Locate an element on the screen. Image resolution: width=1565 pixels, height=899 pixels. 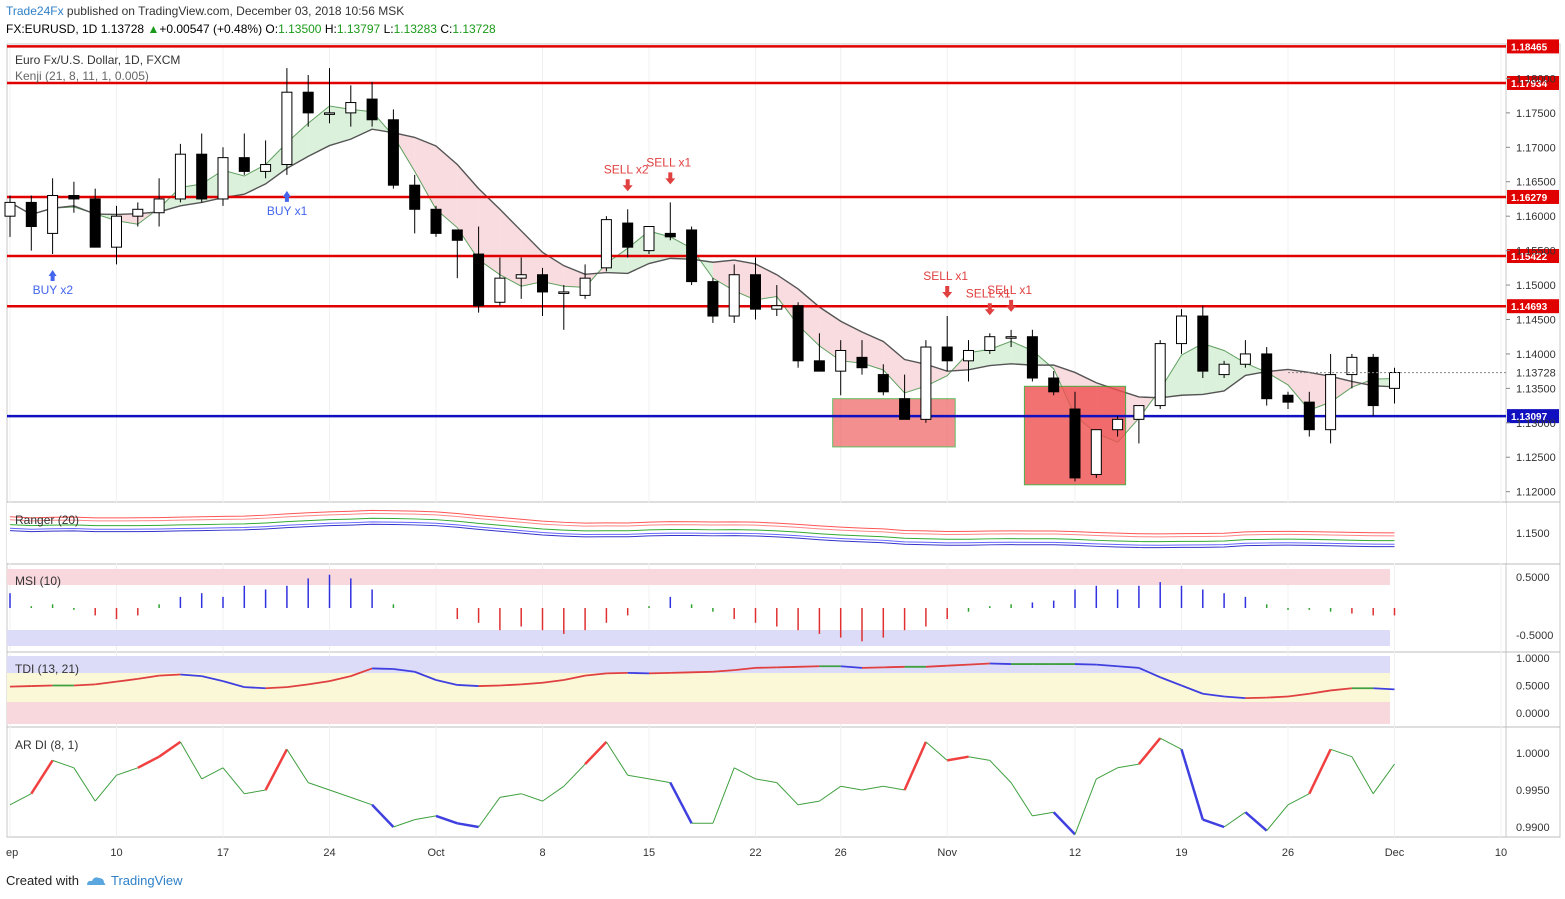
date-tick-label: 24 is located at coordinates (329, 853).